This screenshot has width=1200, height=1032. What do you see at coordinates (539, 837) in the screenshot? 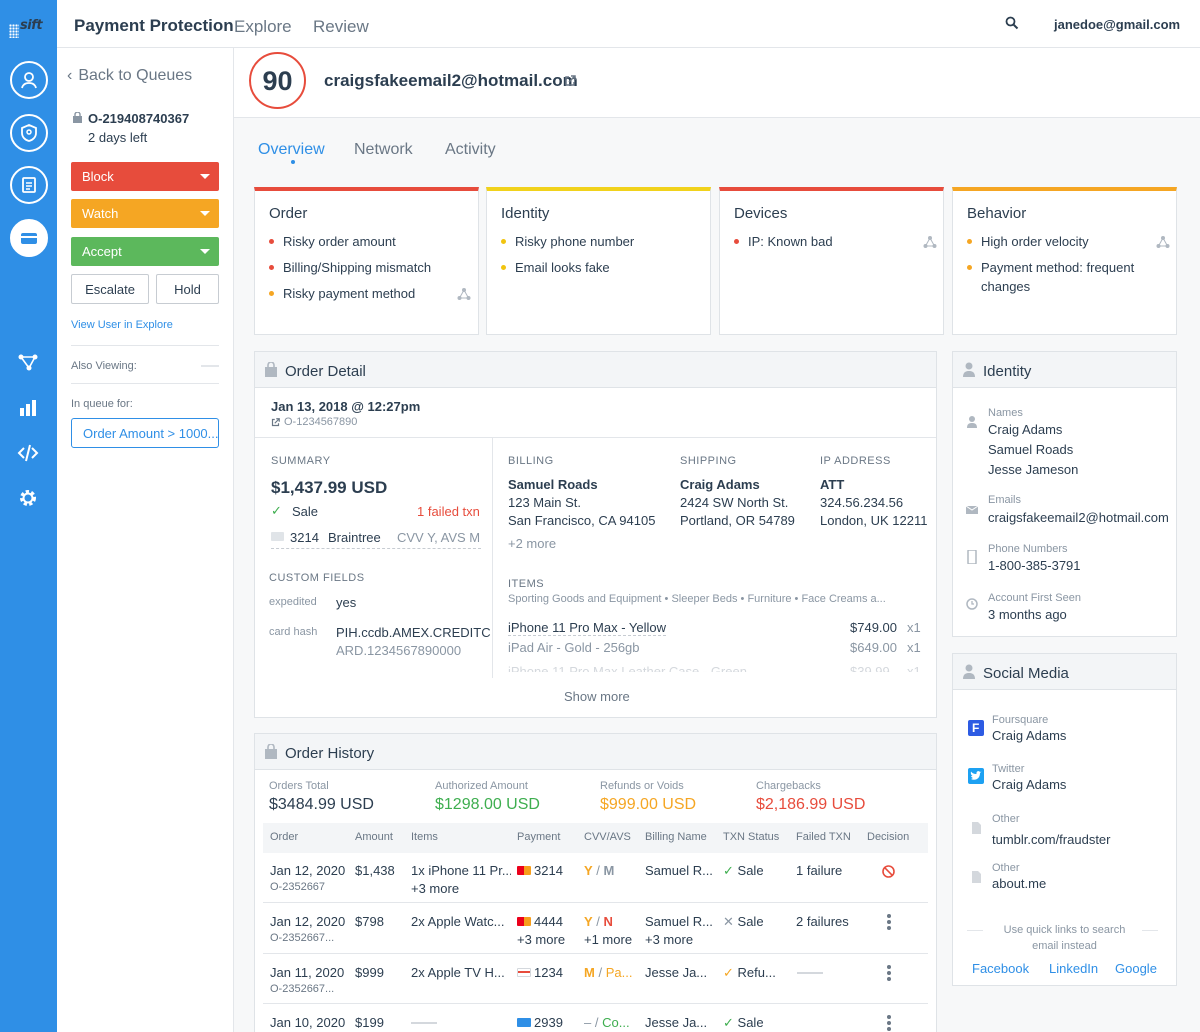
I see `col-header: Payment` at bounding box center [539, 837].